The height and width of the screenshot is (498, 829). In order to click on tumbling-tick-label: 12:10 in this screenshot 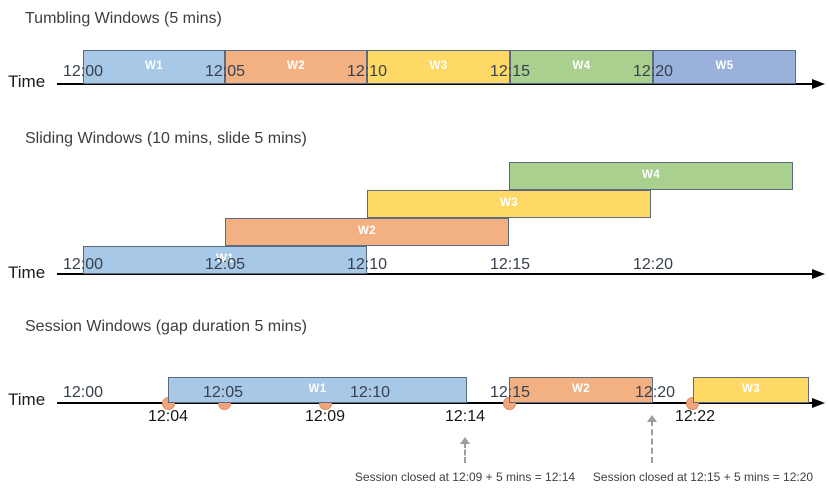, I will do `click(367, 71)`.